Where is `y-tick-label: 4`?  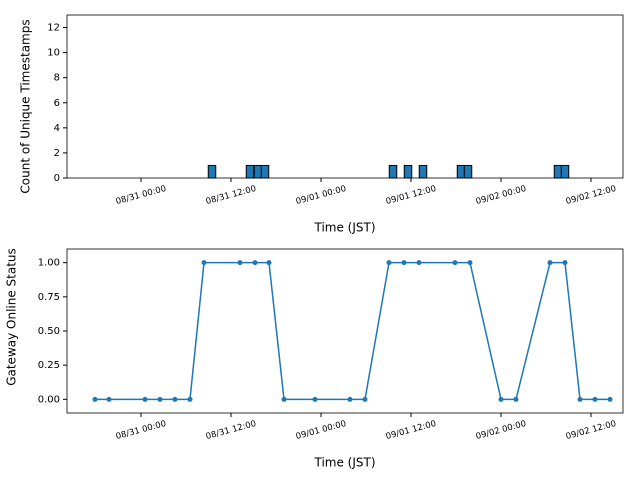
y-tick-label: 4 is located at coordinates (57, 128).